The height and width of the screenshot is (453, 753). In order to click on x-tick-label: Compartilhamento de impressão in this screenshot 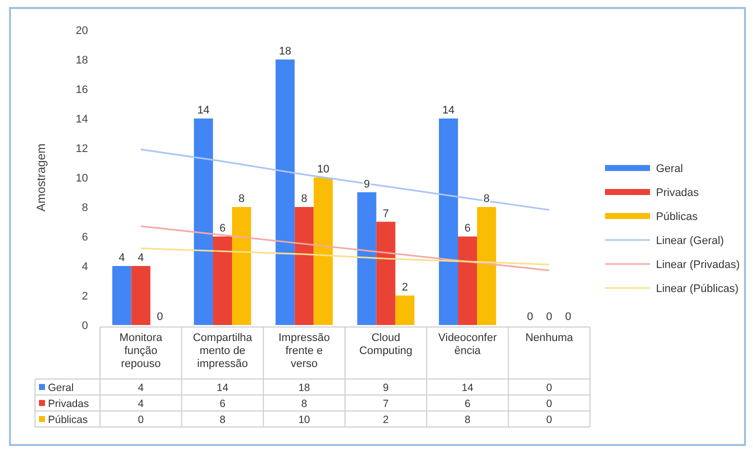, I will do `click(223, 351)`.